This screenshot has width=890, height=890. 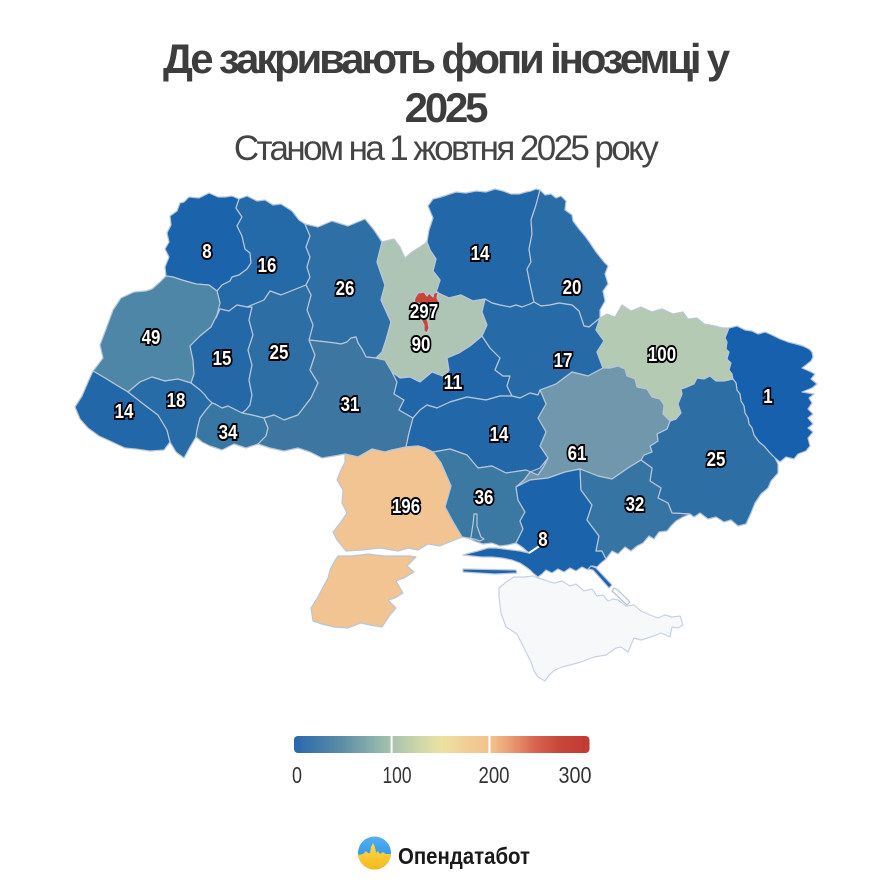 What do you see at coordinates (767, 397) in the screenshot?
I see `svg-text: 1` at bounding box center [767, 397].